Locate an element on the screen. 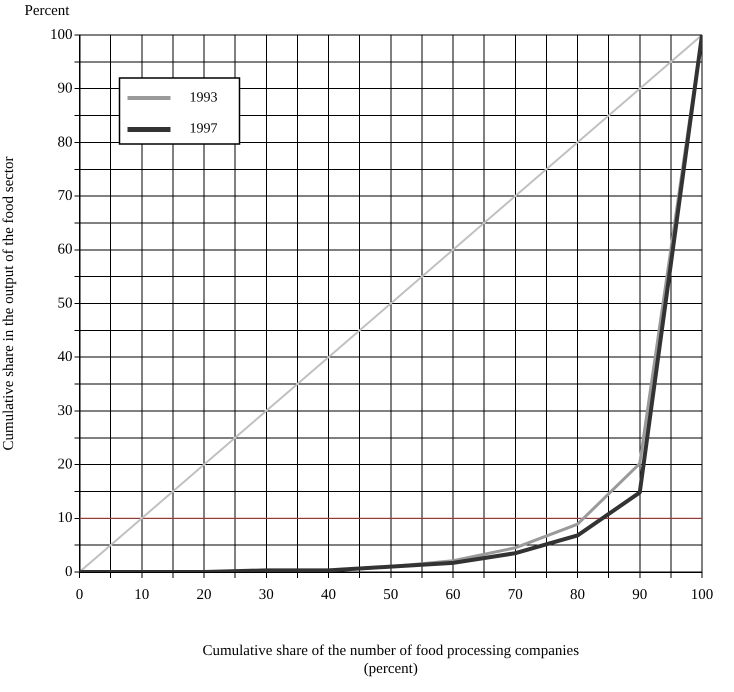 The width and height of the screenshot is (734, 692). x-tick-label: 30 is located at coordinates (266, 594).